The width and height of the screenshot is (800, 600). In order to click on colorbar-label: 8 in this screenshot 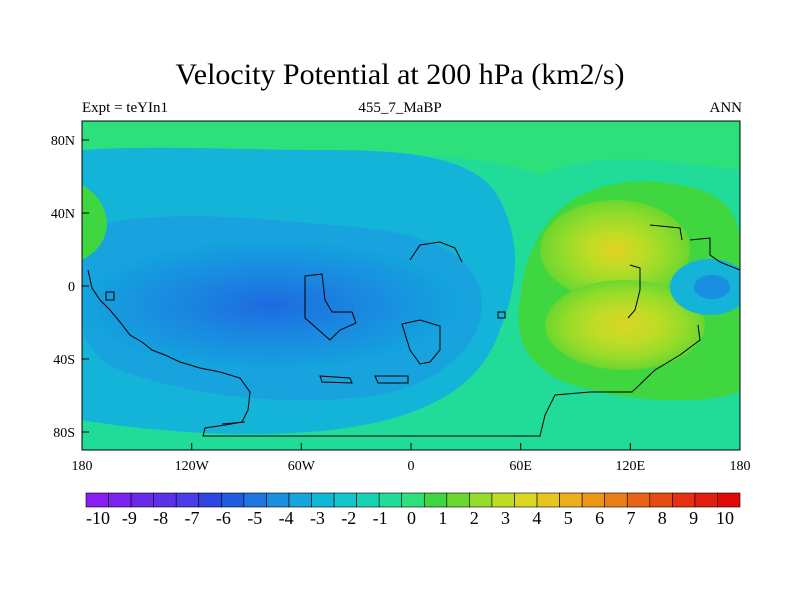, I will do `click(662, 518)`.